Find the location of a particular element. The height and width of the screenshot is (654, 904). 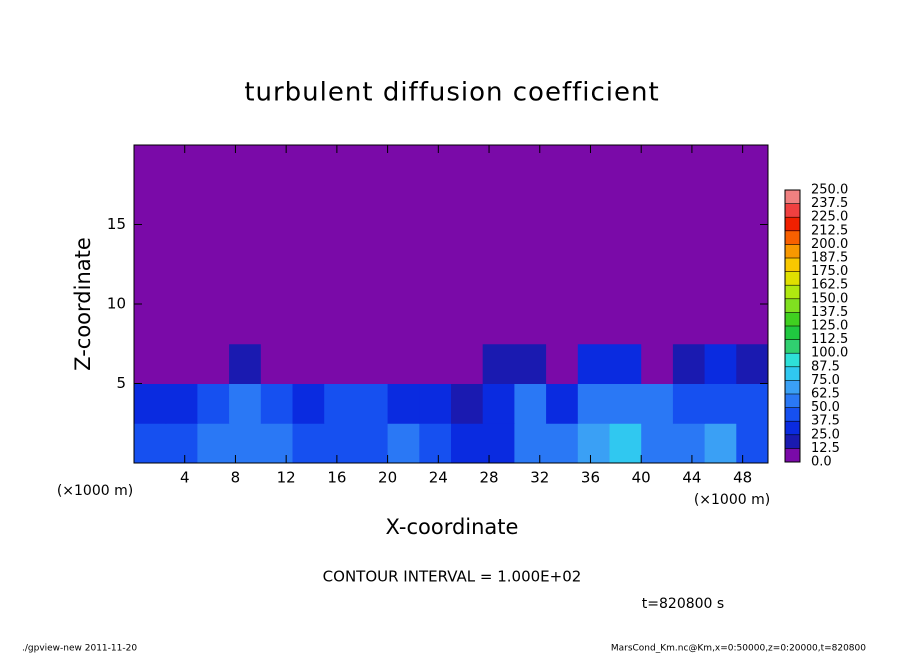

x-tick-label: 28 is located at coordinates (488, 478).